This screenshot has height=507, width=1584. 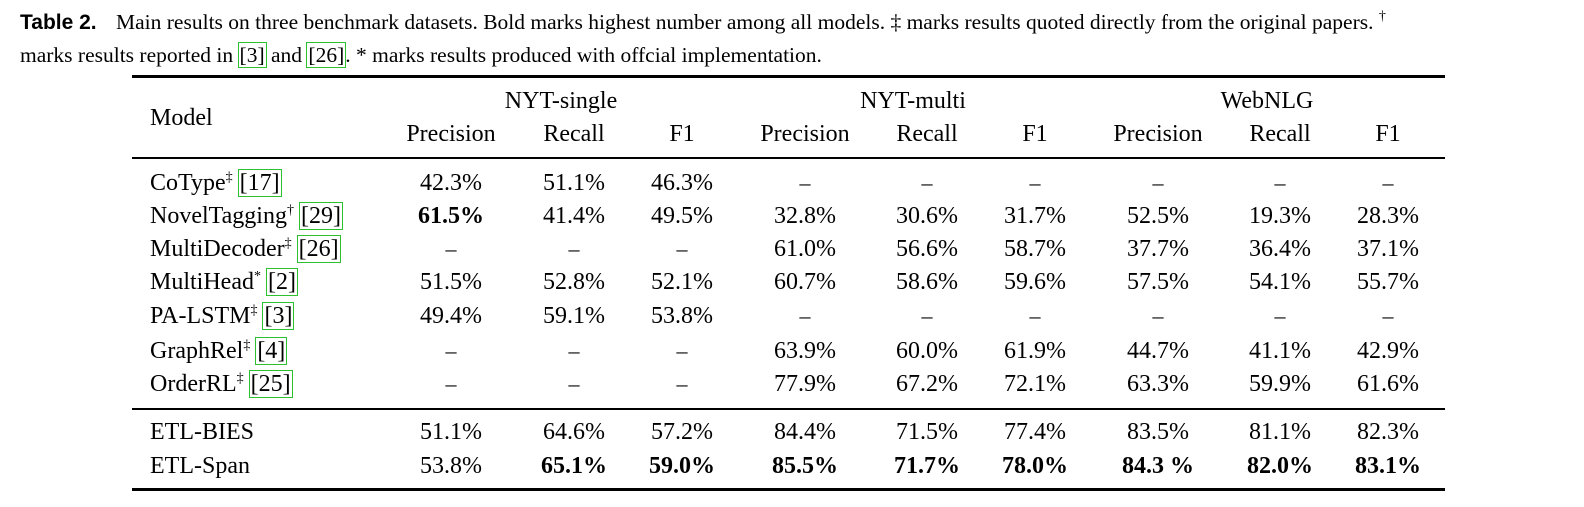 What do you see at coordinates (574, 316) in the screenshot?
I see `metric-value-cell: 59.1%` at bounding box center [574, 316].